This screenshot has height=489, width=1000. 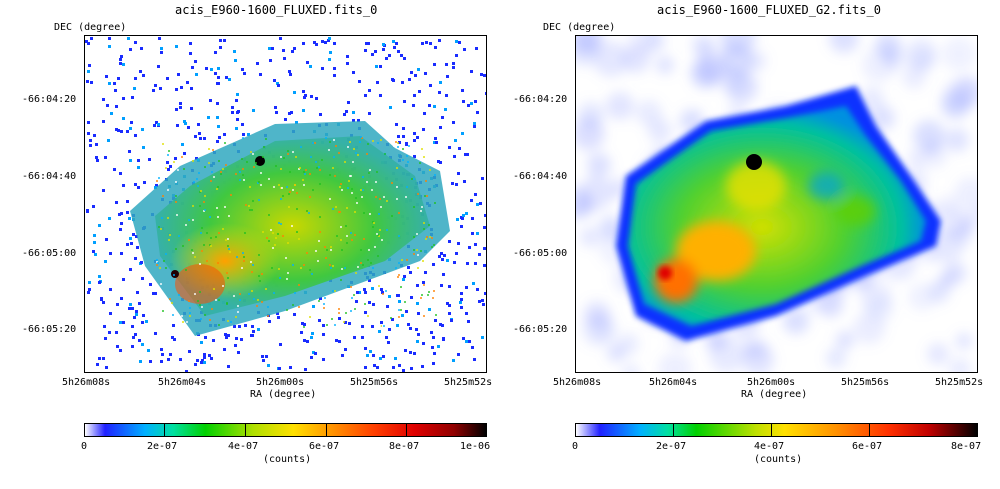 I want to click on left-ytick-2: -66:04:40, so click(x=49, y=176).